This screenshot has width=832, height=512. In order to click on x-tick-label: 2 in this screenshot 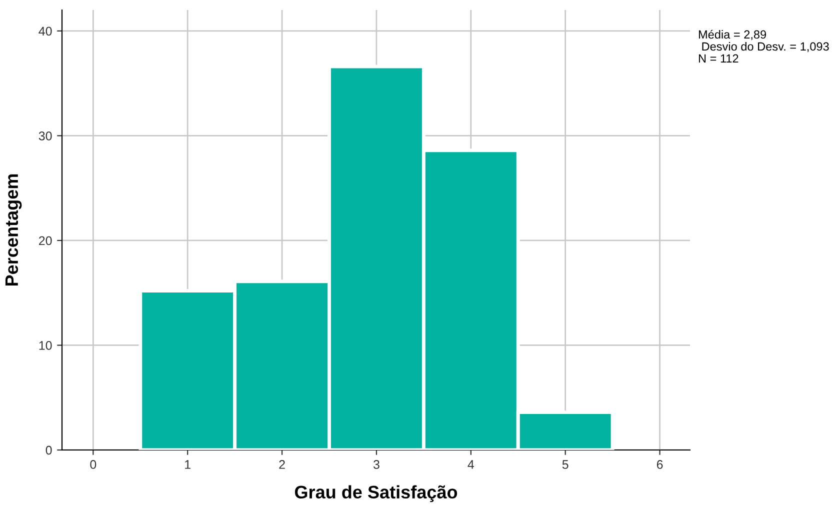, I will do `click(282, 464)`.